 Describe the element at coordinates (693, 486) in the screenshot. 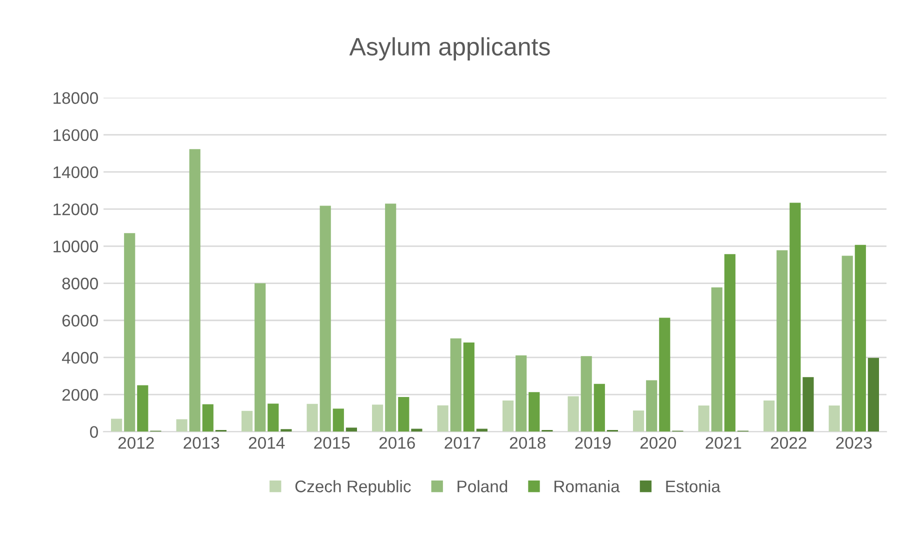

I see `legend-label: Estonia` at that location.